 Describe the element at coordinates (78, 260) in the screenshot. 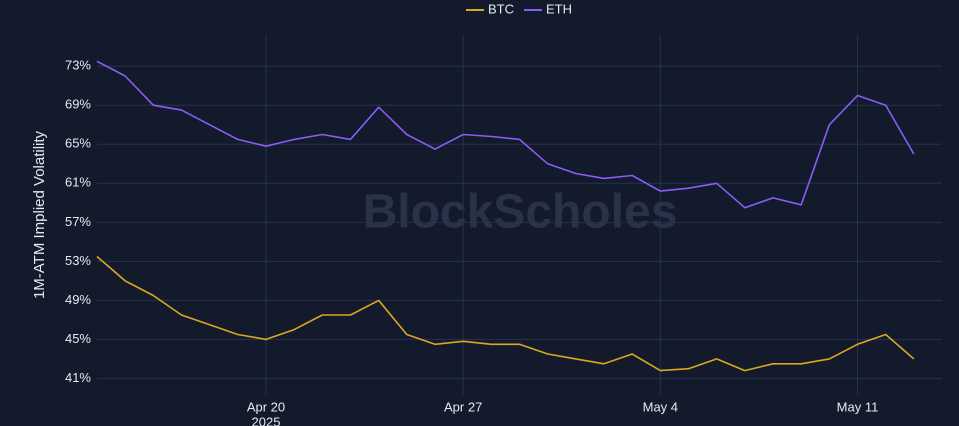

I see `y-tick-label: 53%` at that location.